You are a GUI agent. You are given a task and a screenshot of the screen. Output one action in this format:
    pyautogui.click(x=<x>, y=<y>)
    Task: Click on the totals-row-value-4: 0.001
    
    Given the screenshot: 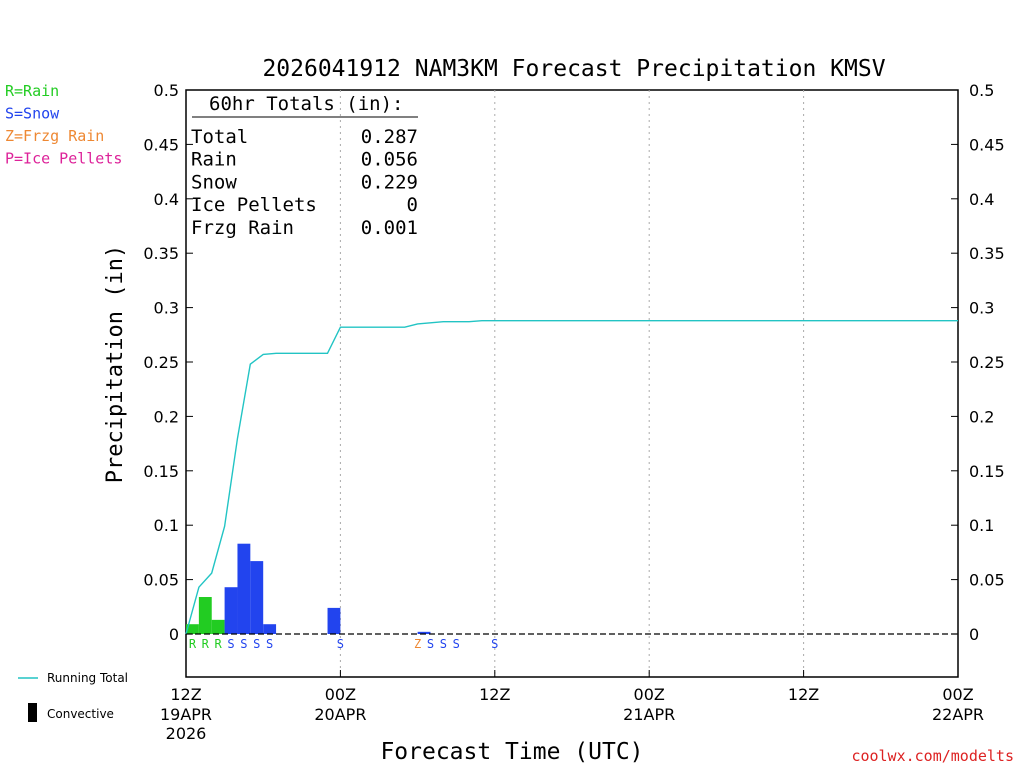 What is the action you would take?
    pyautogui.click(x=389, y=228)
    